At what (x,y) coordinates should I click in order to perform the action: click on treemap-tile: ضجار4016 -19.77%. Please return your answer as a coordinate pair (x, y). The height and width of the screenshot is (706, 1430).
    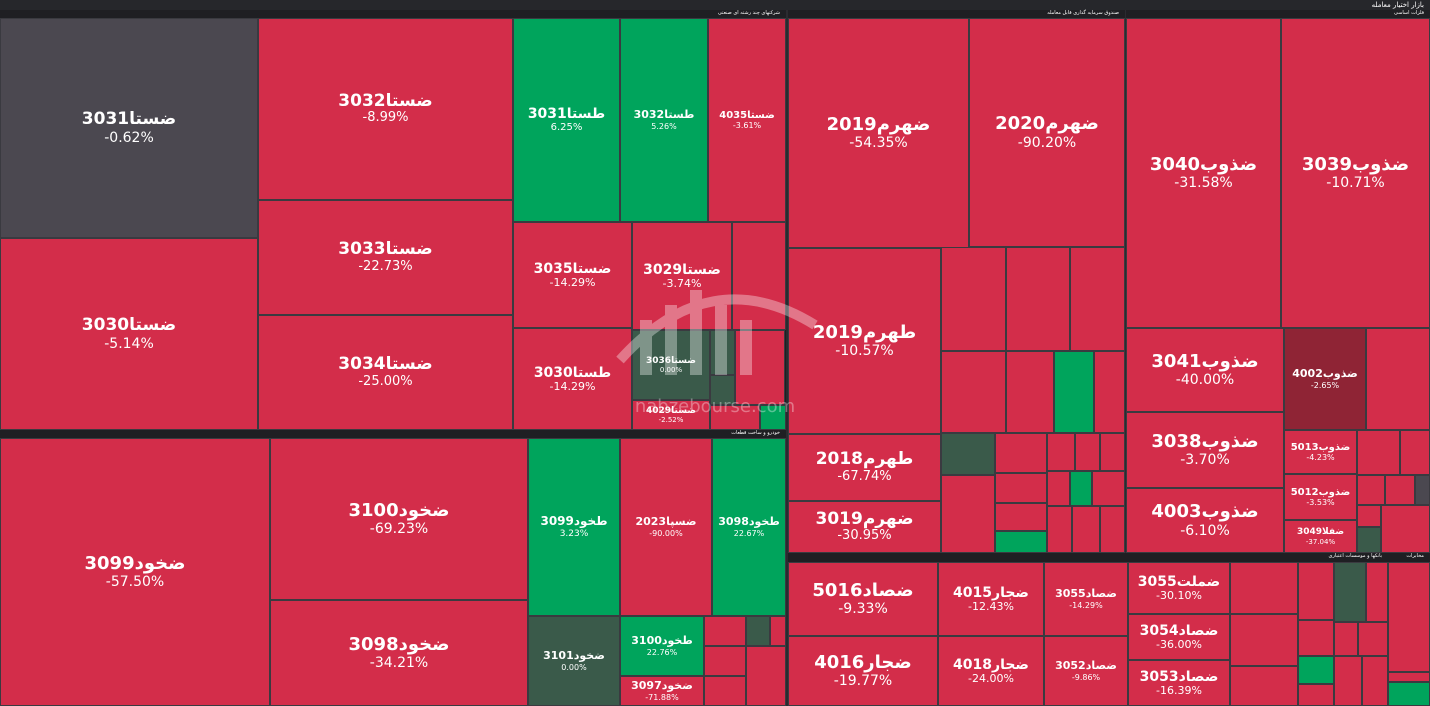
    Looking at the image, I should click on (863, 671).